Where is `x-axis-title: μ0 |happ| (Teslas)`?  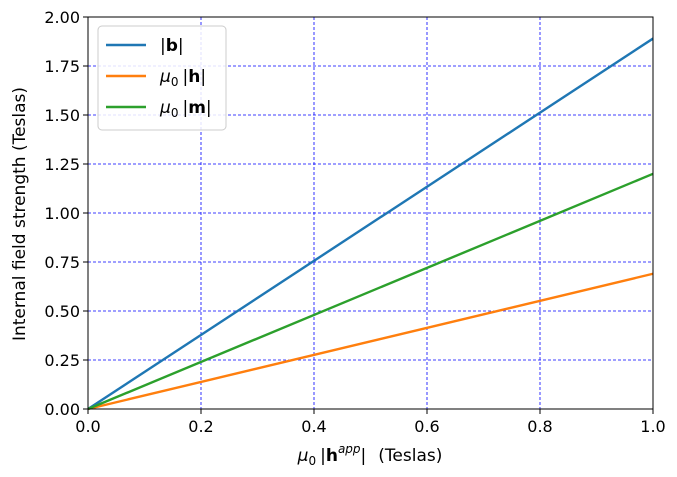 x-axis-title: μ0 |happ| (Teslas) is located at coordinates (370, 455).